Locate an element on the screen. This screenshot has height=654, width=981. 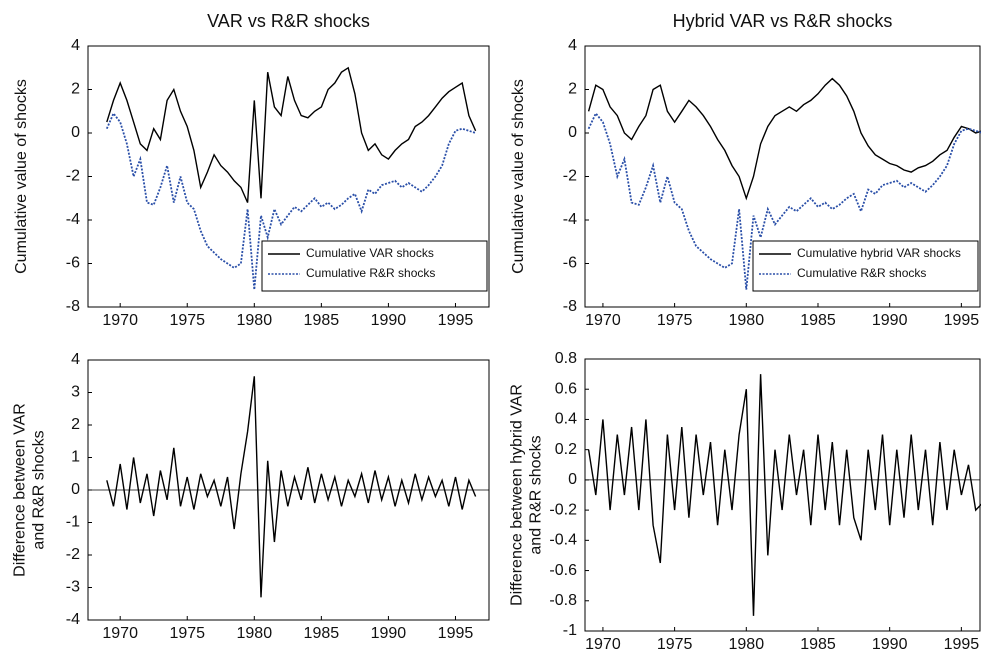
y-tick-label: -0.6 is located at coordinates (563, 570).